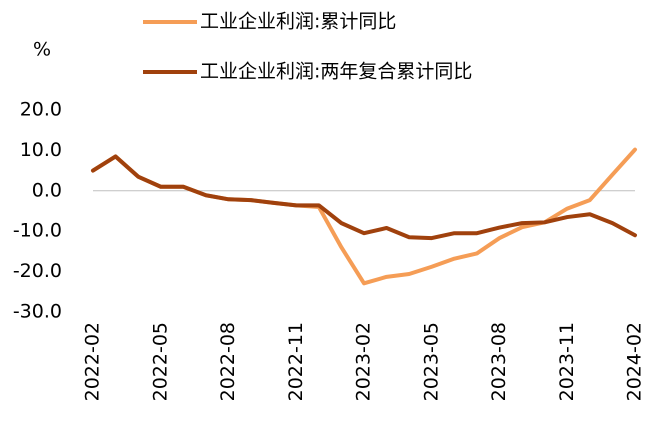 The width and height of the screenshot is (646, 424). What do you see at coordinates (431, 361) in the screenshot?
I see `x-tick-label: 2023-05` at bounding box center [431, 361].